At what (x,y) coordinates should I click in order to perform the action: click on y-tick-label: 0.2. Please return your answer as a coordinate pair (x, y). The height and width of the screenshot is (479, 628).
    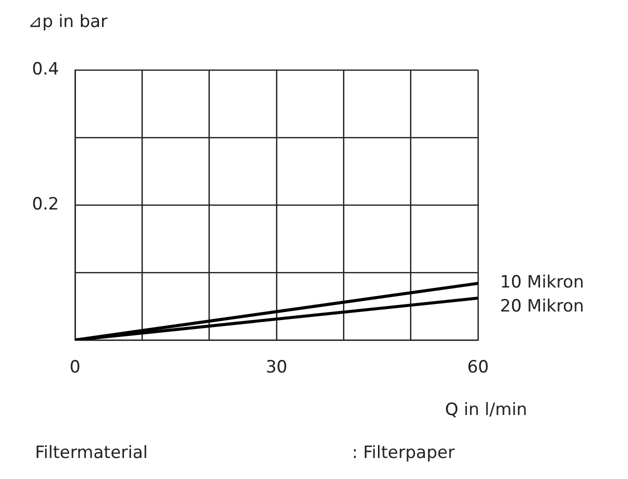
    Looking at the image, I should click on (45, 204).